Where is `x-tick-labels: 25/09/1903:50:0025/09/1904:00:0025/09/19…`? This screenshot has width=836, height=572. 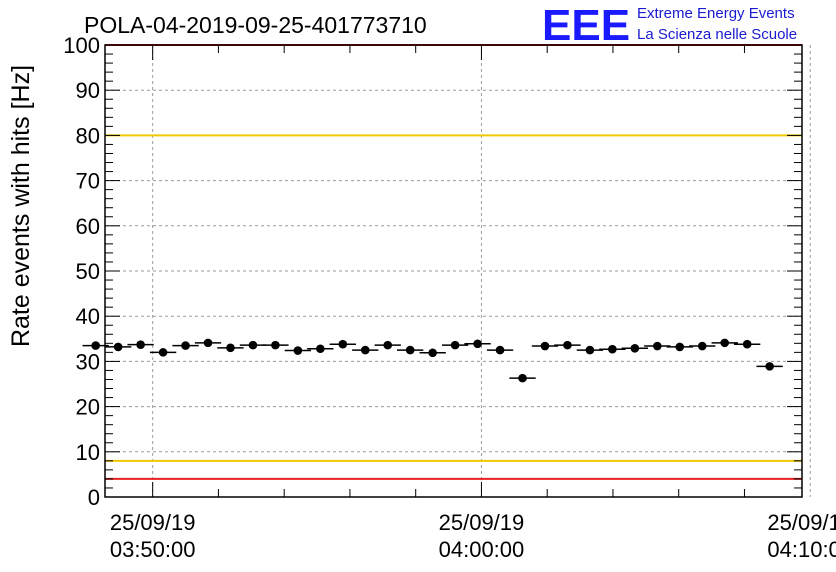
x-tick-labels: 25/09/1903:50:0025/09/1904:00:0025/09/19… is located at coordinates (473, 536).